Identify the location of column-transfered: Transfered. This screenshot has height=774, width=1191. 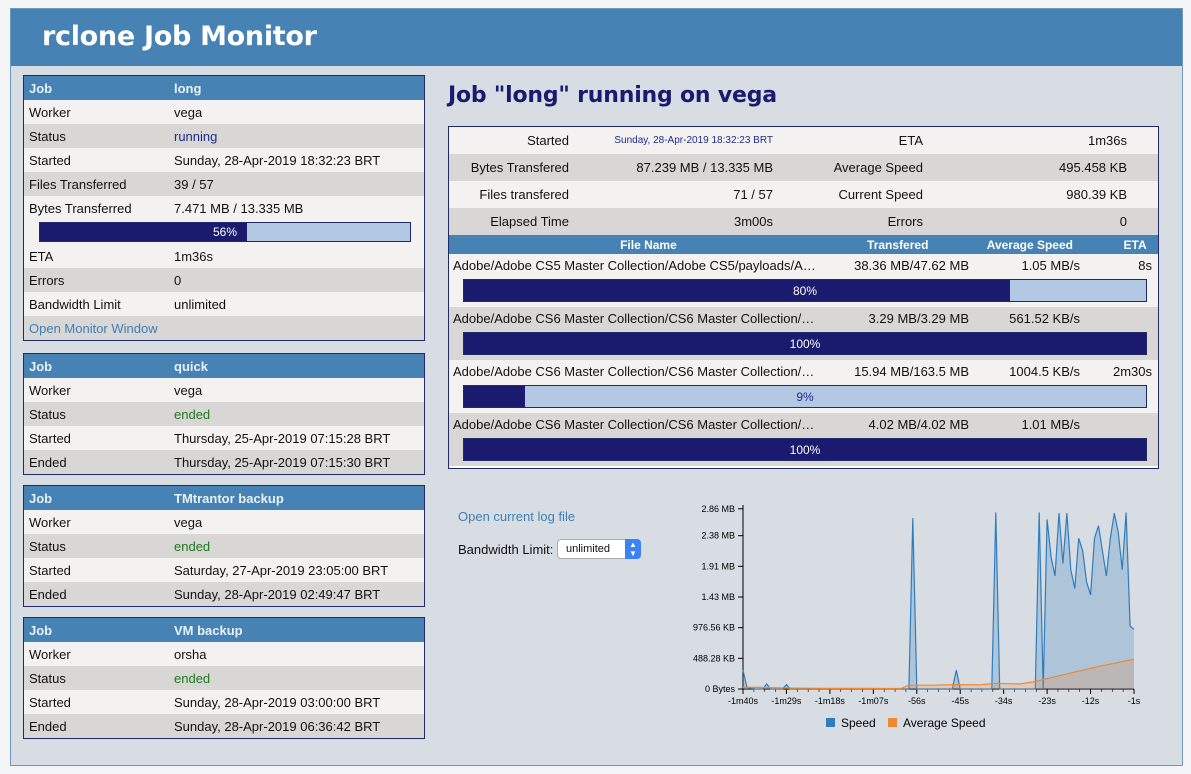
(898, 244).